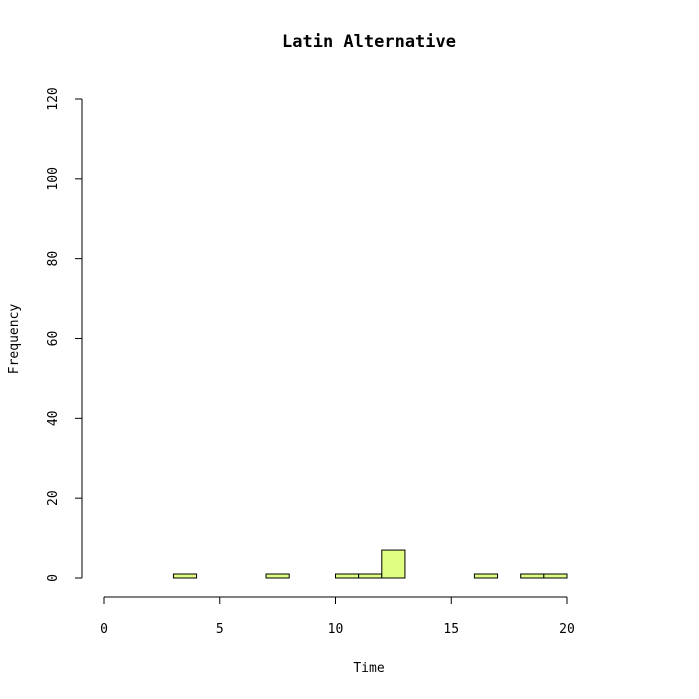 This screenshot has height=699, width=699. What do you see at coordinates (53, 498) in the screenshot?
I see `y-tick-label: 20` at bounding box center [53, 498].